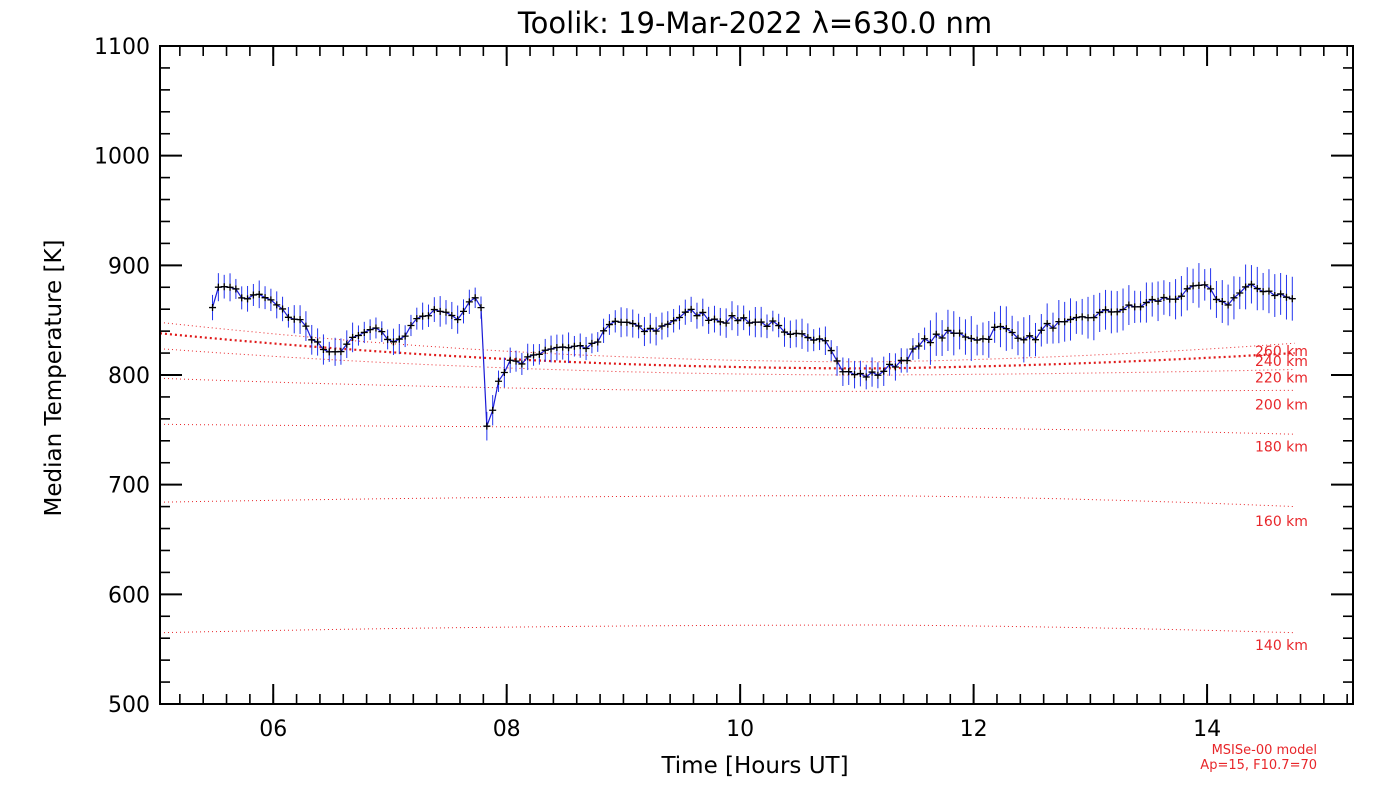 The width and height of the screenshot is (1400, 804). I want to click on y-tick-label-4: 900, so click(129, 266).